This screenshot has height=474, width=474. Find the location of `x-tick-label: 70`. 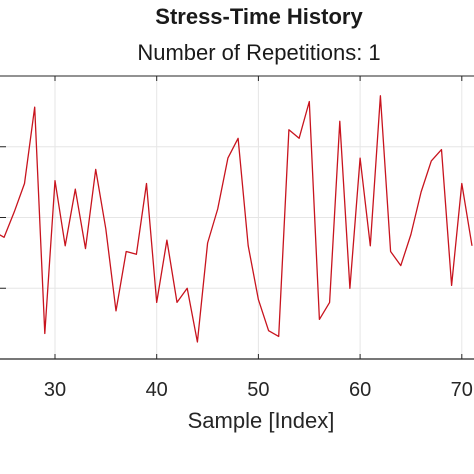

x-tick-label: 70 is located at coordinates (462, 390).